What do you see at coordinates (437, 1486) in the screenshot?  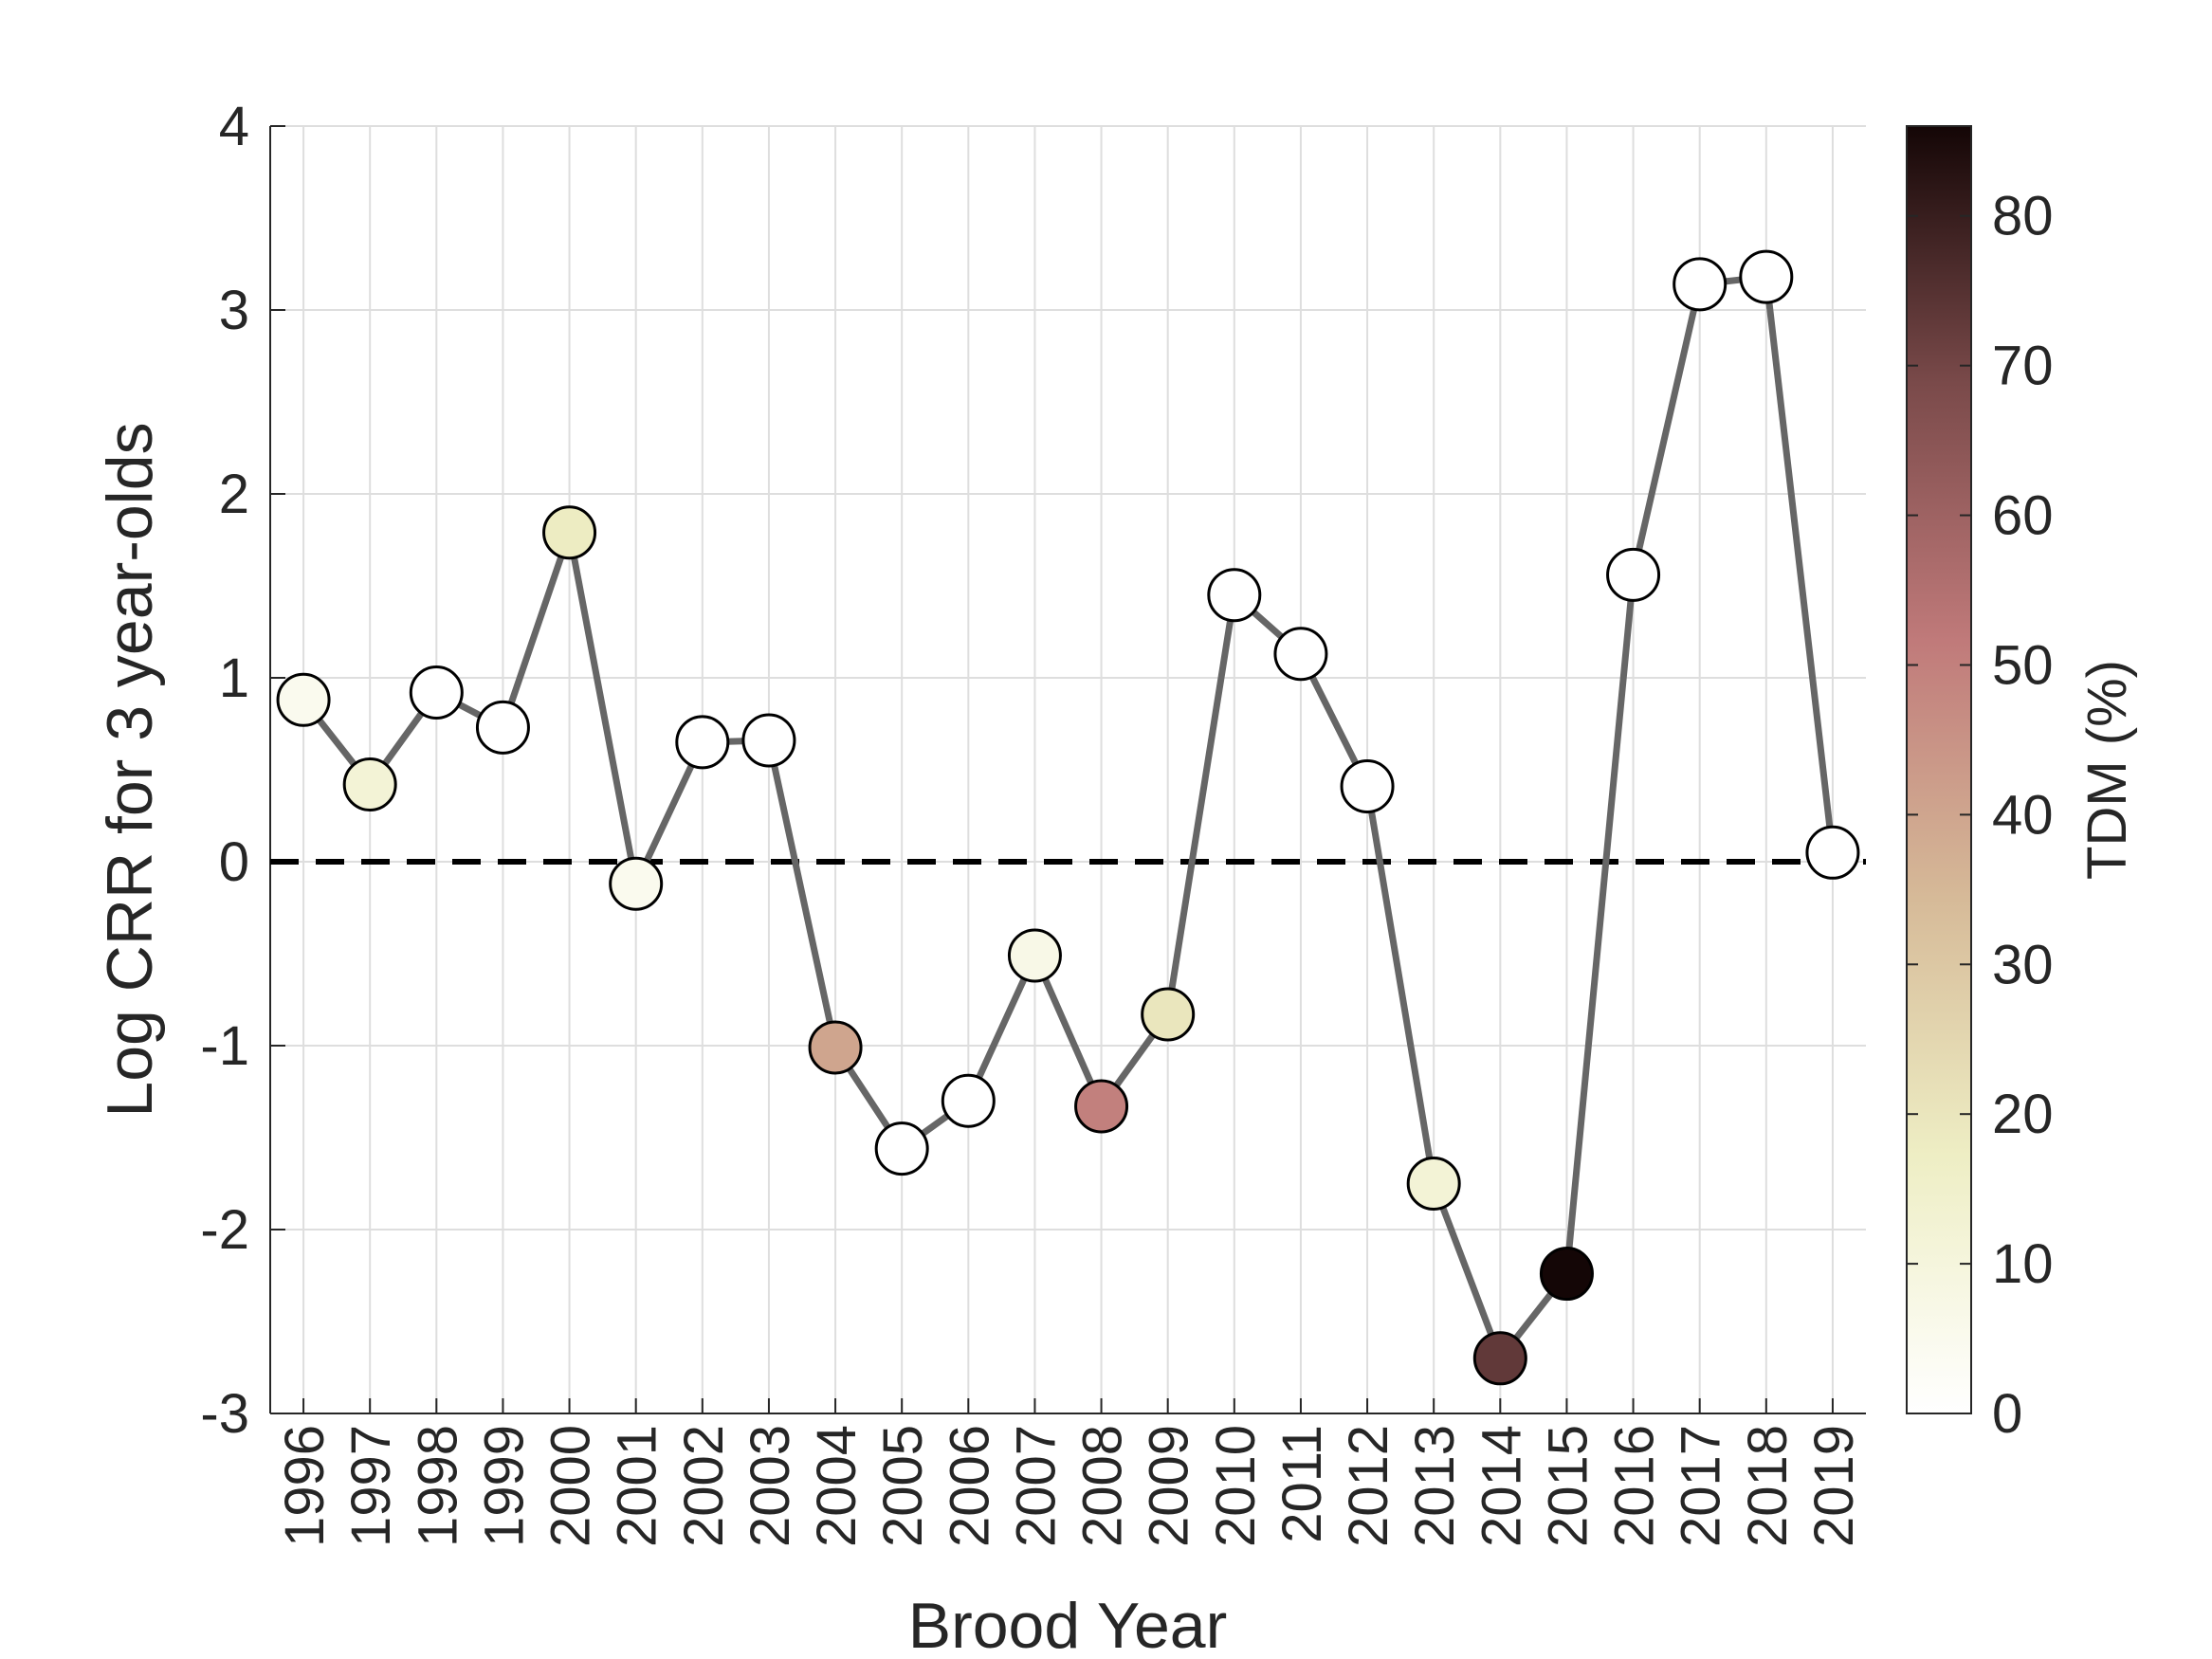 I see `x-tick-label: 1998` at bounding box center [437, 1486].